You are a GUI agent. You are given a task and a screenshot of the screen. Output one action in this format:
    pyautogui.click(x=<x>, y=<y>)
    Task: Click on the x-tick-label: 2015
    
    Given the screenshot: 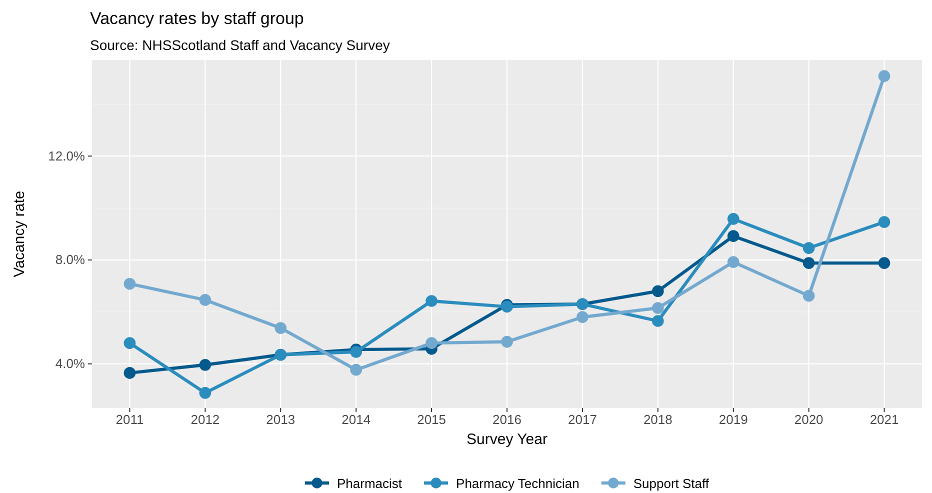 What is the action you would take?
    pyautogui.click(x=431, y=420)
    